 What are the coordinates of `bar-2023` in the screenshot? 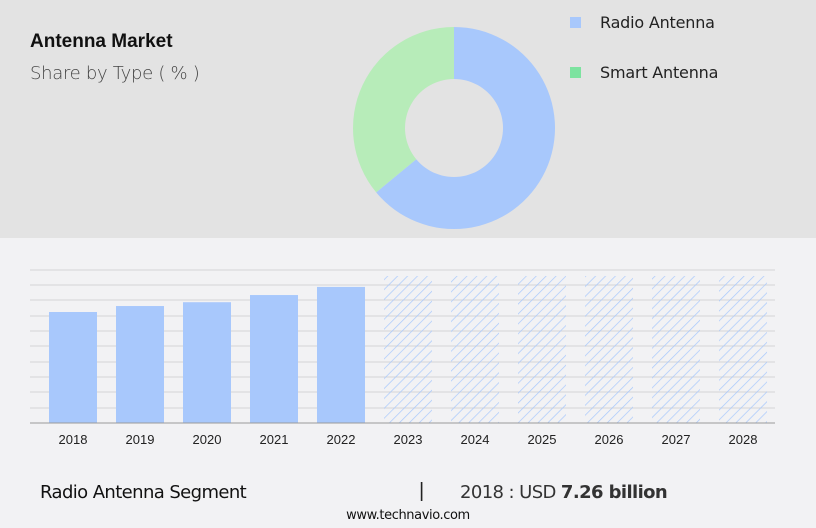 It's located at (408, 349).